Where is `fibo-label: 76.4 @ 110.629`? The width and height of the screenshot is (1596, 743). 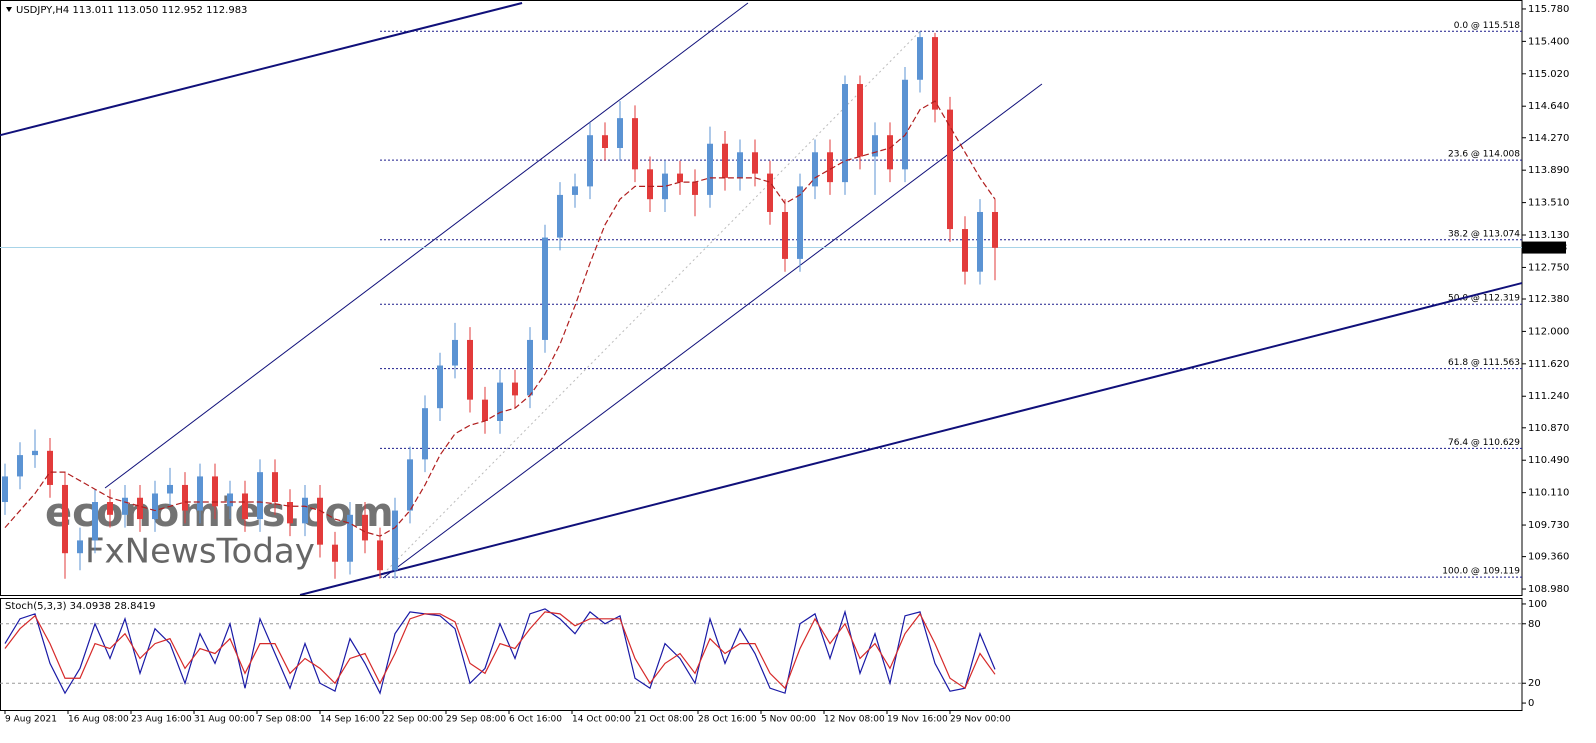 fibo-label: 76.4 @ 110.629 is located at coordinates (1484, 443).